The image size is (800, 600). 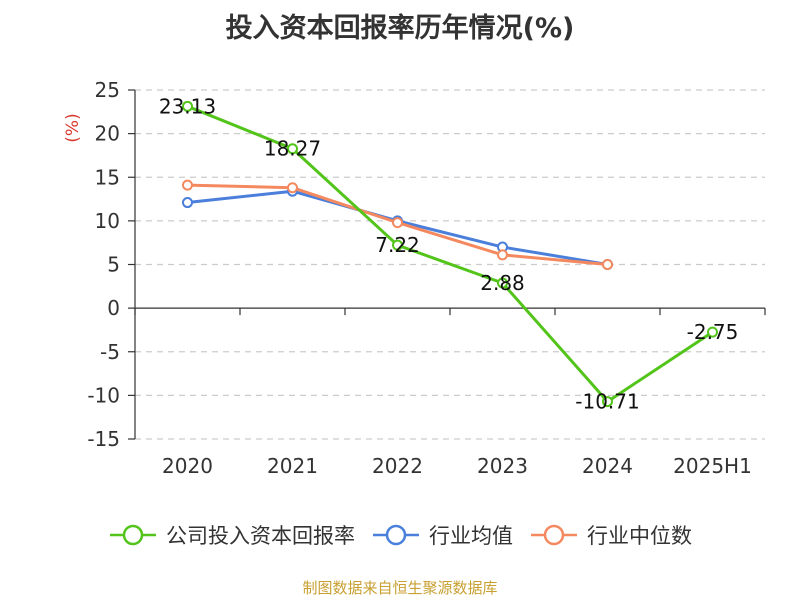 I want to click on legend-label: 行业中位数, so click(x=639, y=536).